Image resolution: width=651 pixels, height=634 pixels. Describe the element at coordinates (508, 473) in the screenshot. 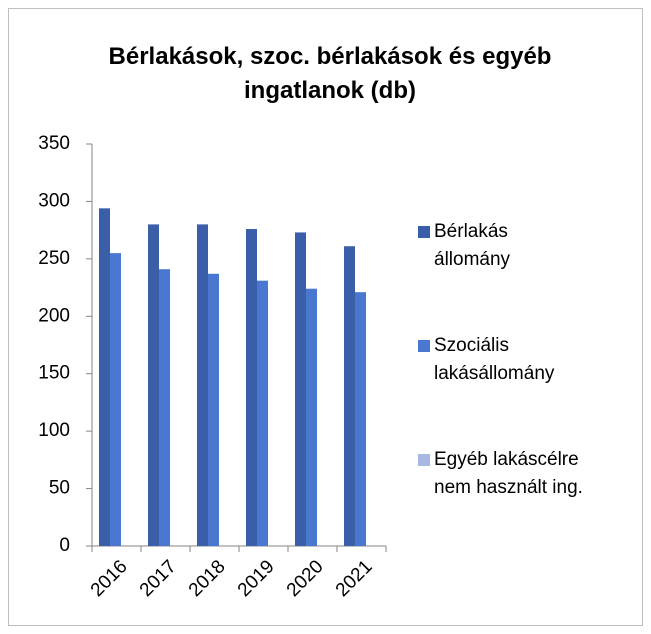

I see `legend-label: Egyéb lakáscélre nem használt ing.` at that location.